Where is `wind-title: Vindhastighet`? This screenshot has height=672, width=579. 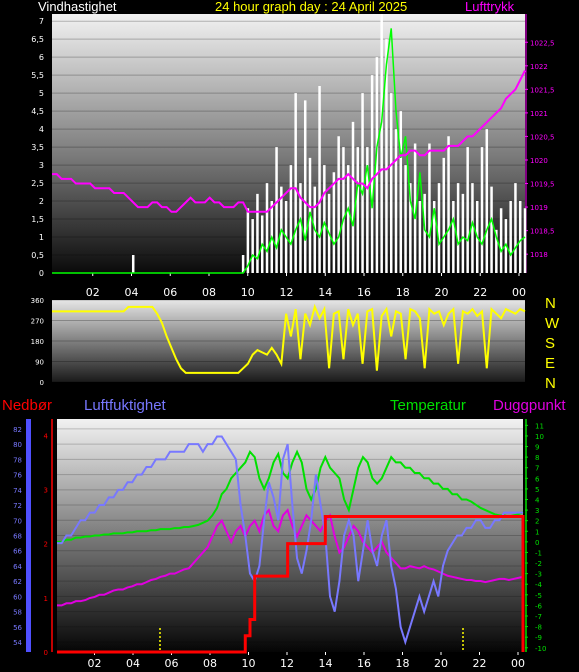
wind-title: Vindhastighet is located at coordinates (77, 7).